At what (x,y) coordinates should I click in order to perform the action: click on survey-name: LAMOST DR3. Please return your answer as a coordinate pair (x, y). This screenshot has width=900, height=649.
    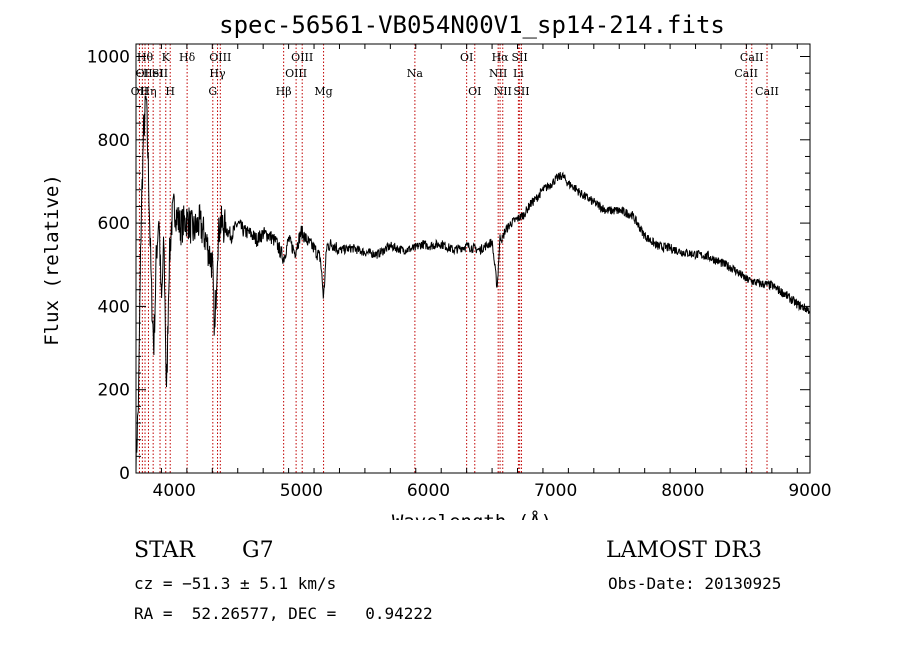
    Looking at the image, I should click on (684, 550).